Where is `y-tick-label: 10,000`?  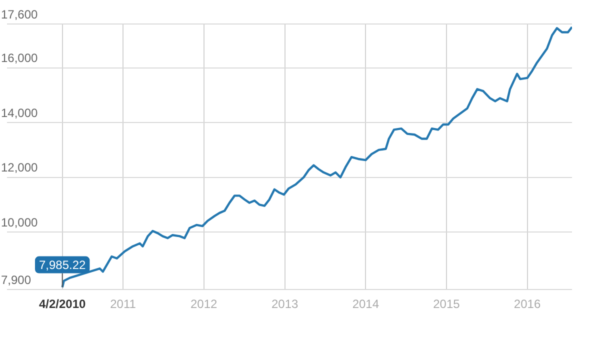 y-tick-label: 10,000 is located at coordinates (19, 222).